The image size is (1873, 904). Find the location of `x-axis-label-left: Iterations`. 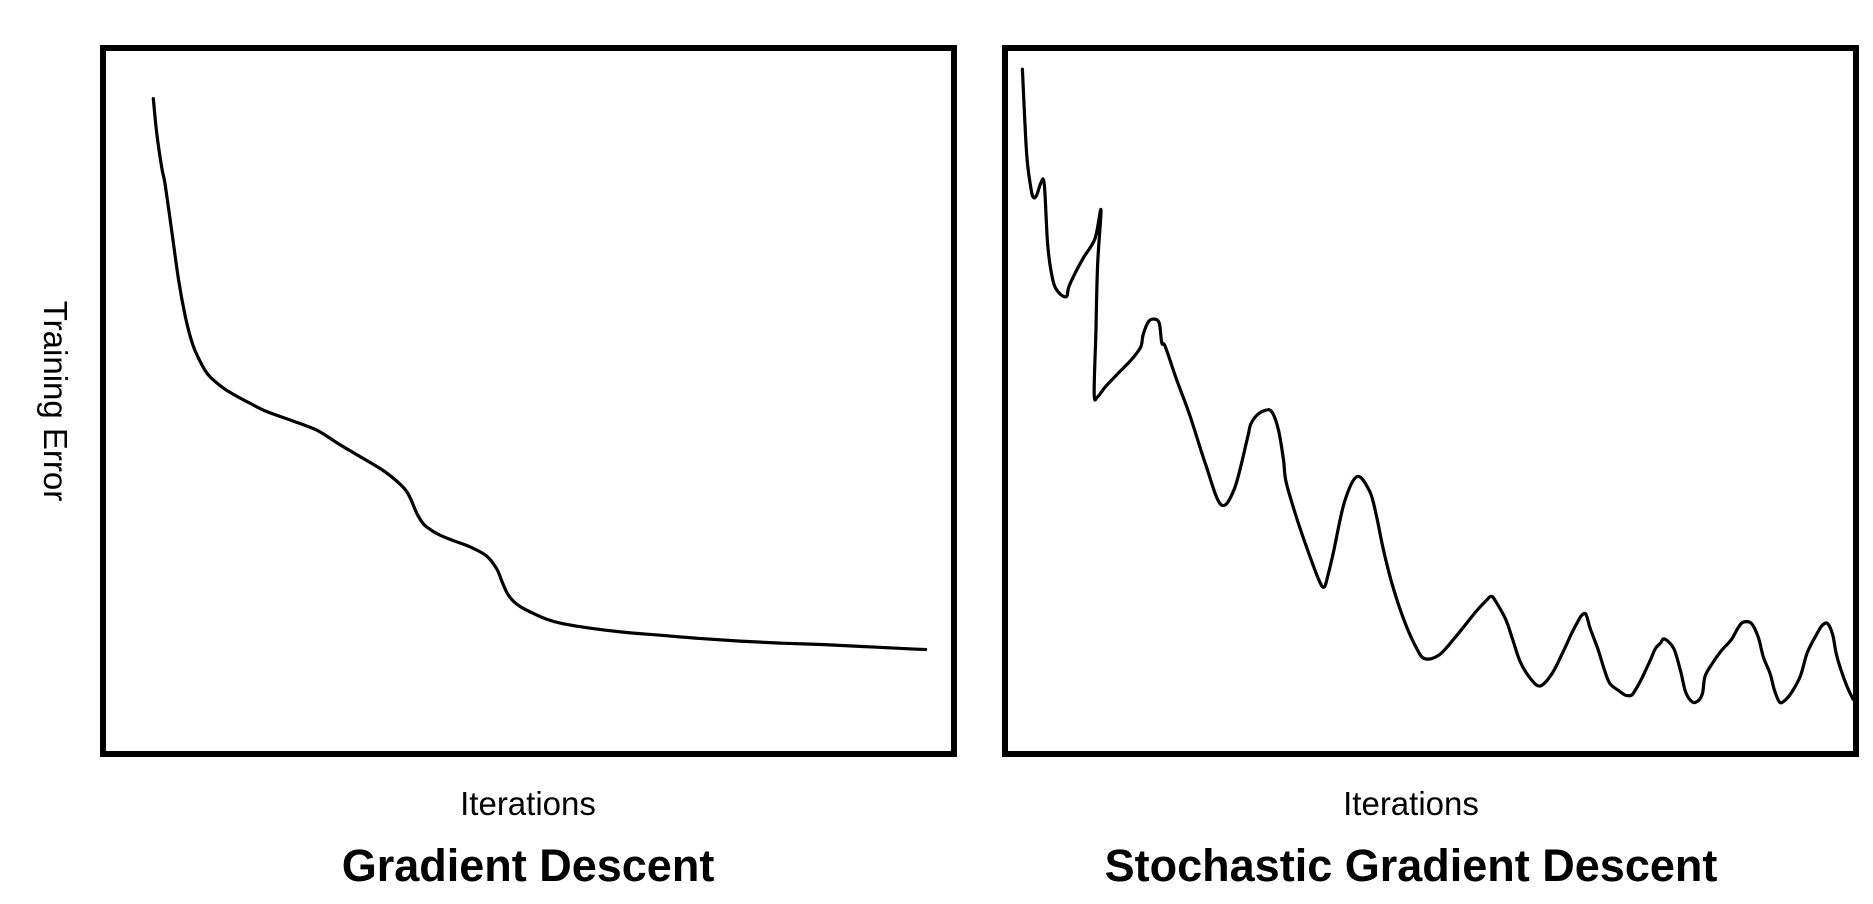

x-axis-label-left: Iterations is located at coordinates (528, 803).